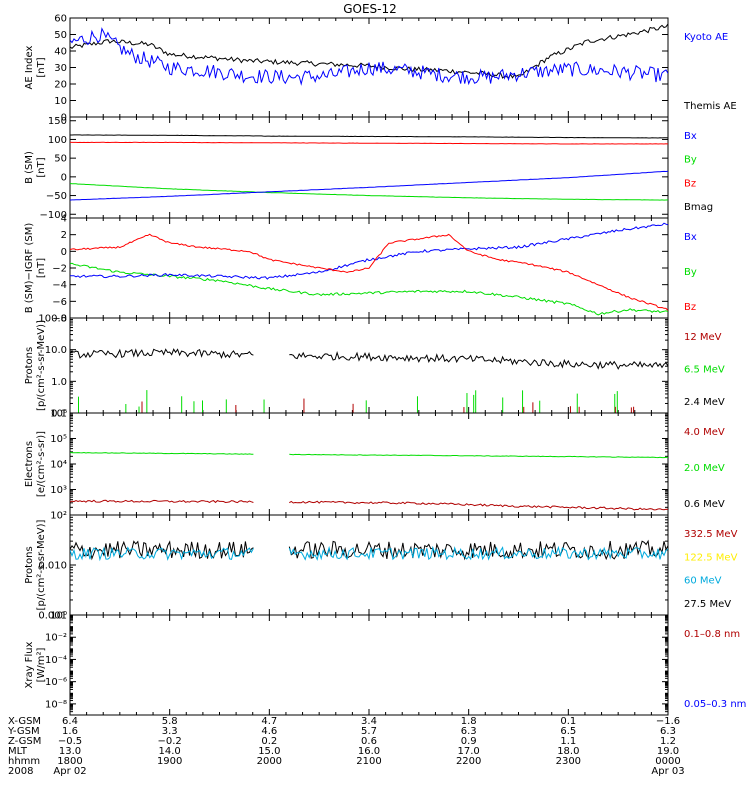  I want to click on y-tick-label: 10⁻⁶, so click(56, 682).